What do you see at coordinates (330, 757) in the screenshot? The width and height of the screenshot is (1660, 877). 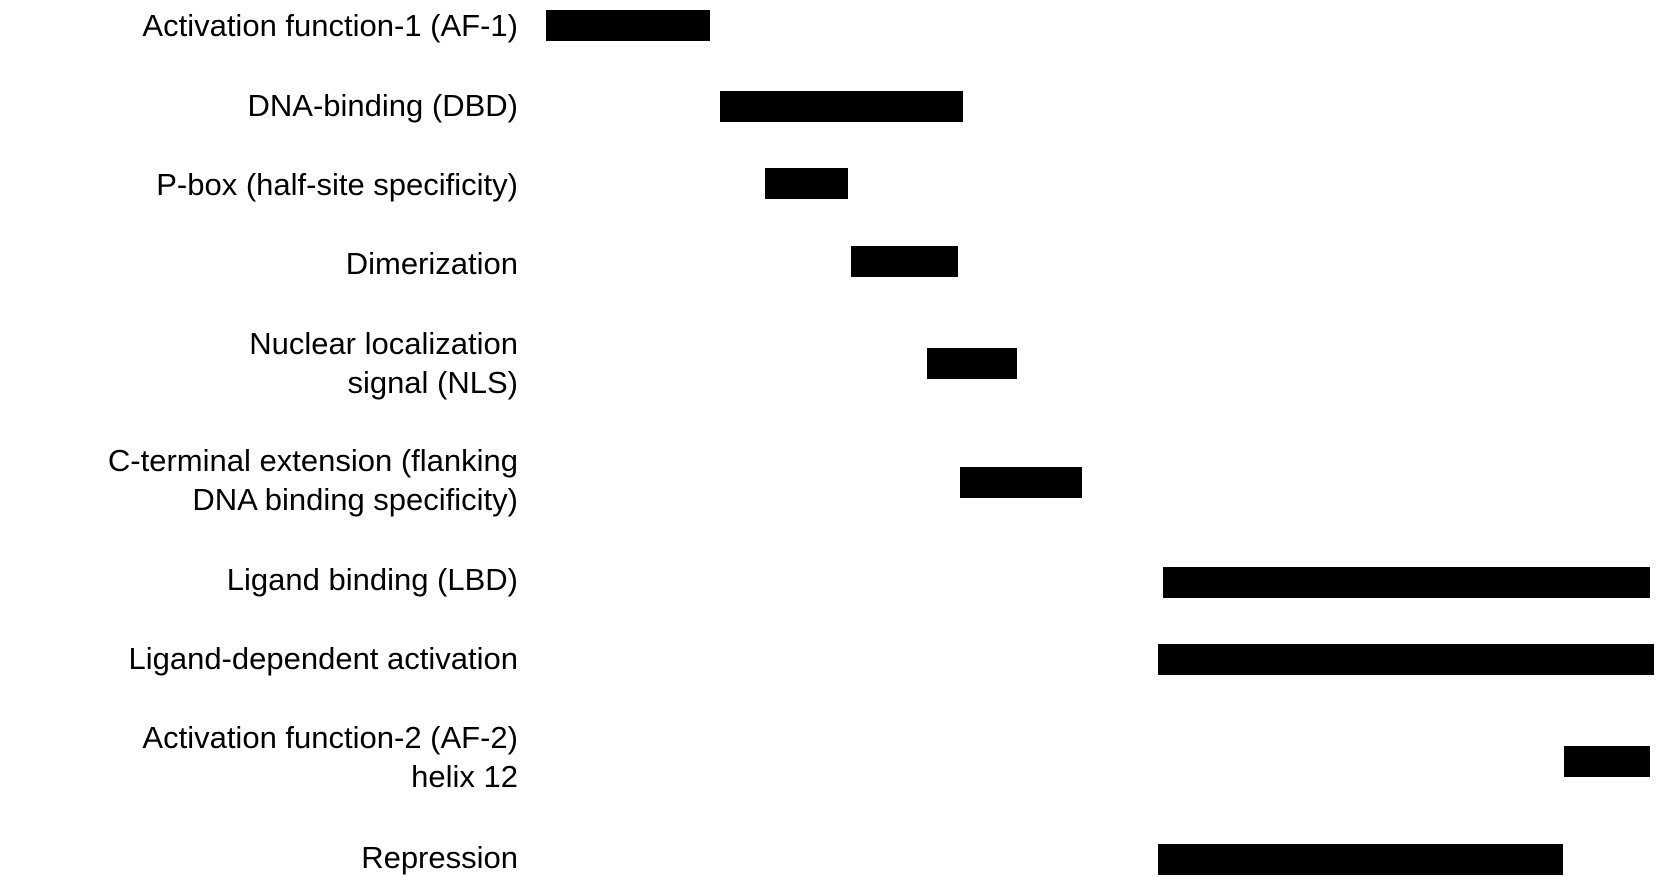 I see `domain-label: Activation function-2 (AF-2) helix 12` at bounding box center [330, 757].